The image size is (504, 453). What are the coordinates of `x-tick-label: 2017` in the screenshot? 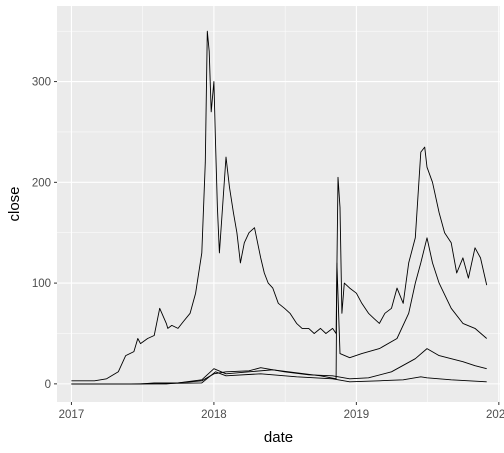 It's located at (72, 415).